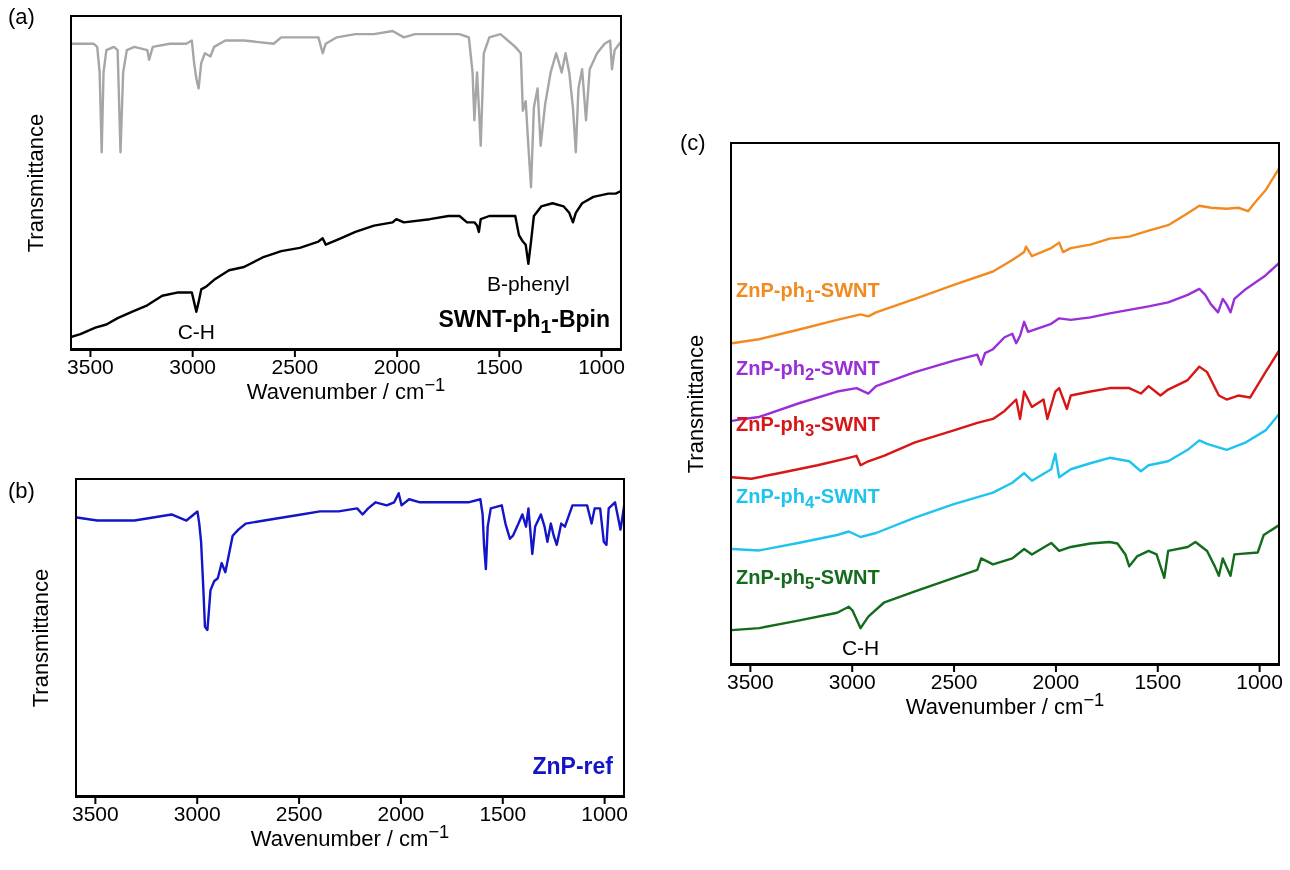 This screenshot has width=1290, height=870. Describe the element at coordinates (808, 427) in the screenshot. I see `series-label: ZnP-ph$_{3}$-SWNT` at that location.